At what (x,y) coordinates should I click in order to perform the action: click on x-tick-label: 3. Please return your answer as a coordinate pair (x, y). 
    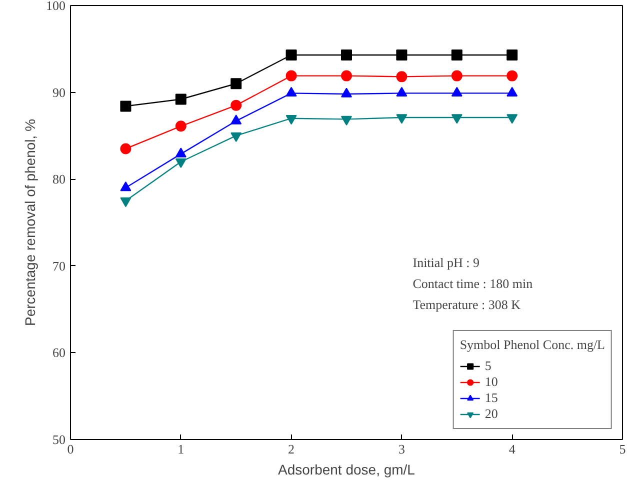
    Looking at the image, I should click on (401, 449).